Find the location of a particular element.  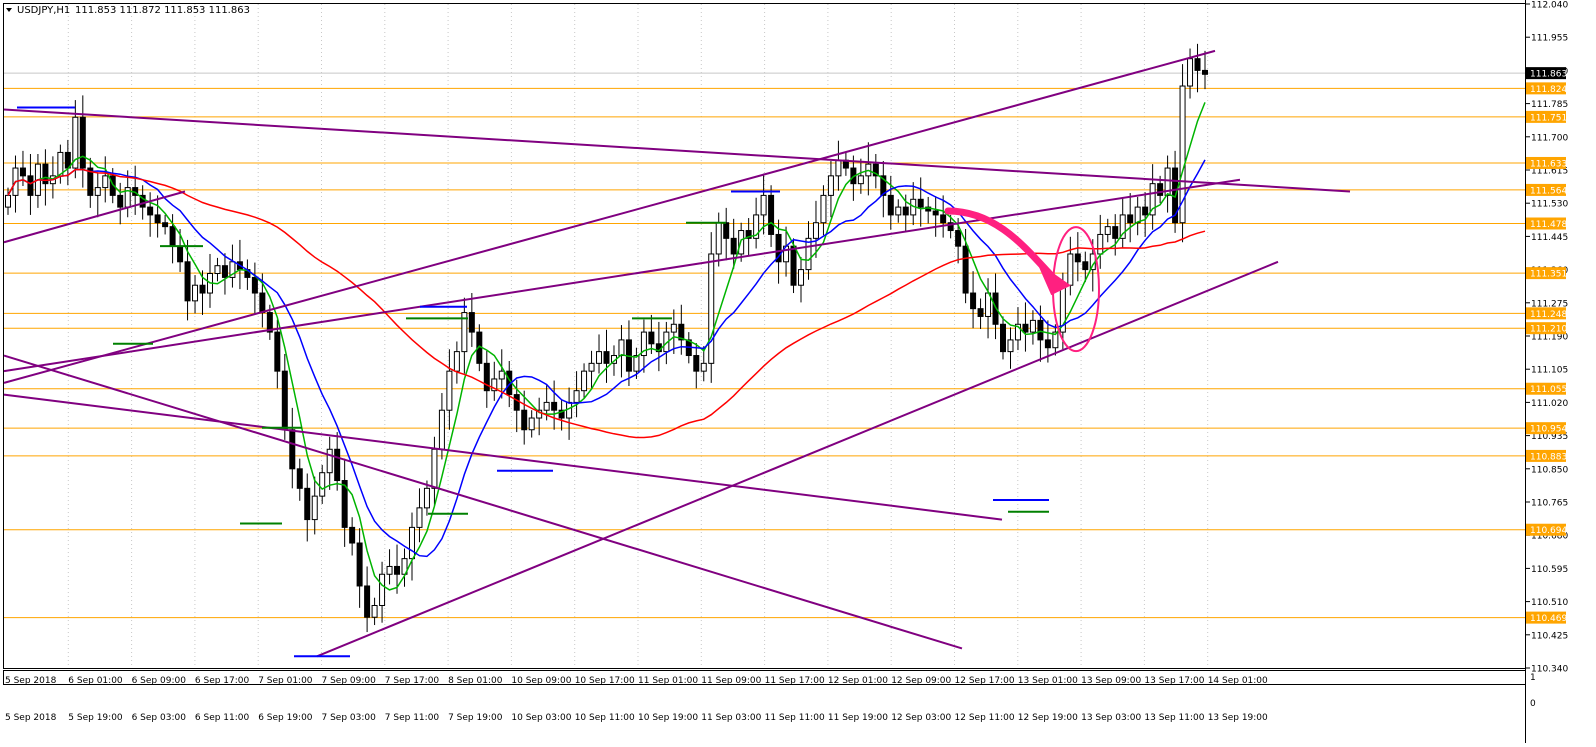

price-label: 111.105 is located at coordinates (1549, 371).